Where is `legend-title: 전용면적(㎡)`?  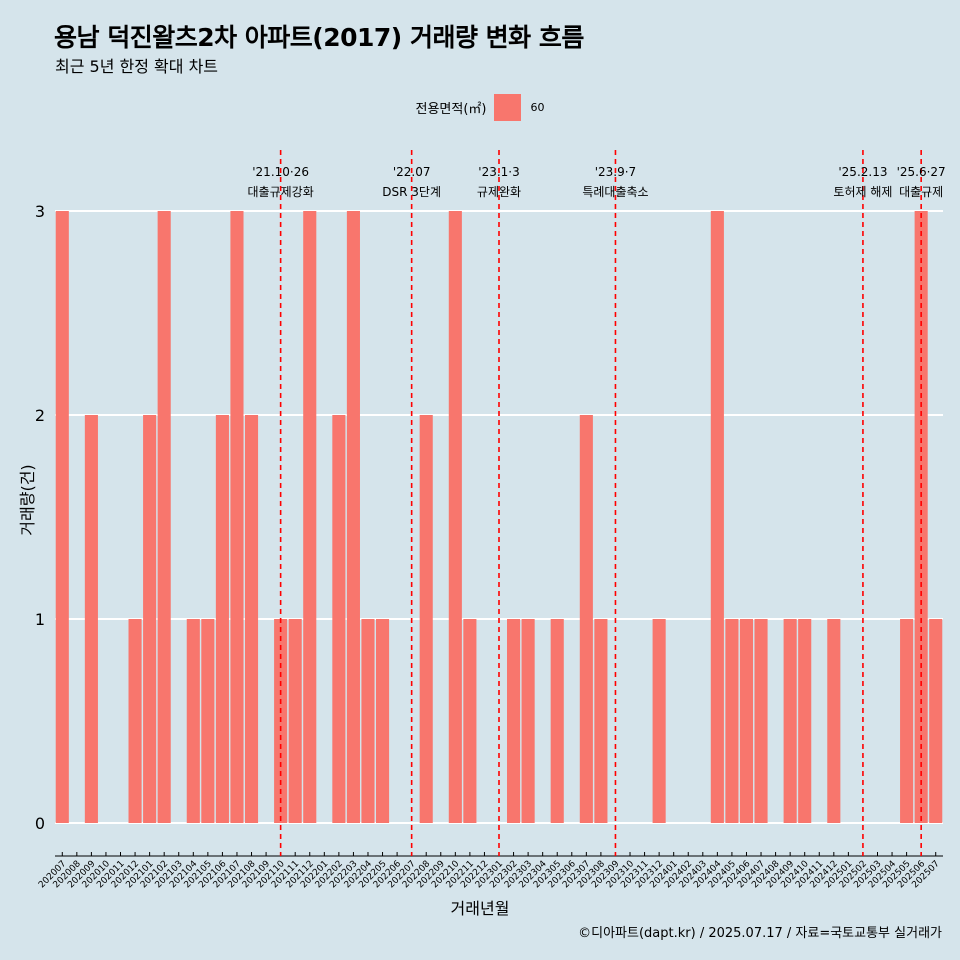 legend-title: 전용면적(㎡) is located at coordinates (451, 109).